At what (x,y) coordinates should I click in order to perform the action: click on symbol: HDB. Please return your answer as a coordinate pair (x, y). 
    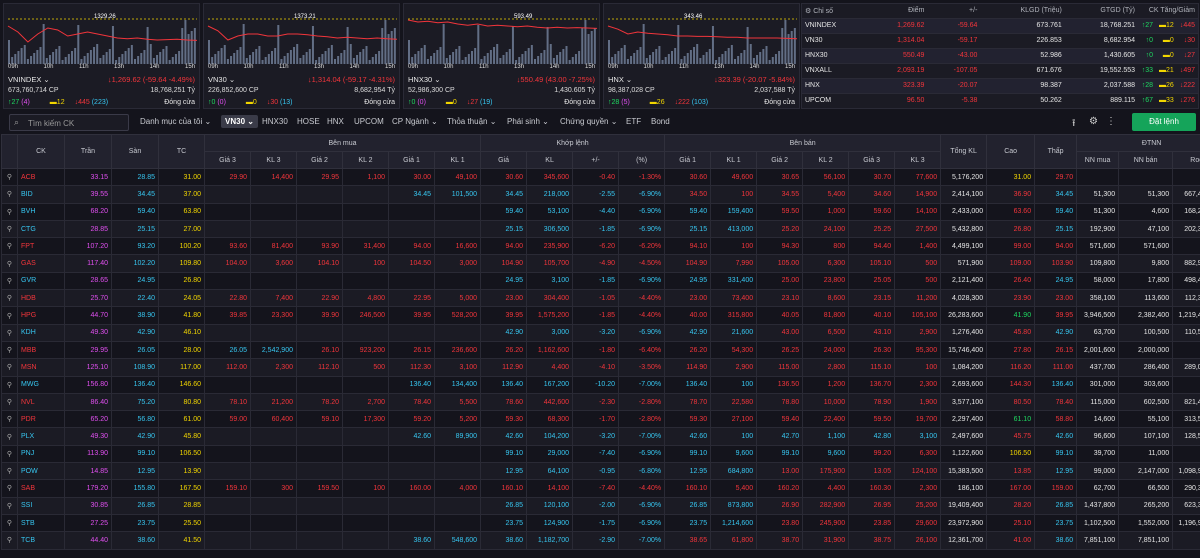
    Looking at the image, I should click on (41, 298).